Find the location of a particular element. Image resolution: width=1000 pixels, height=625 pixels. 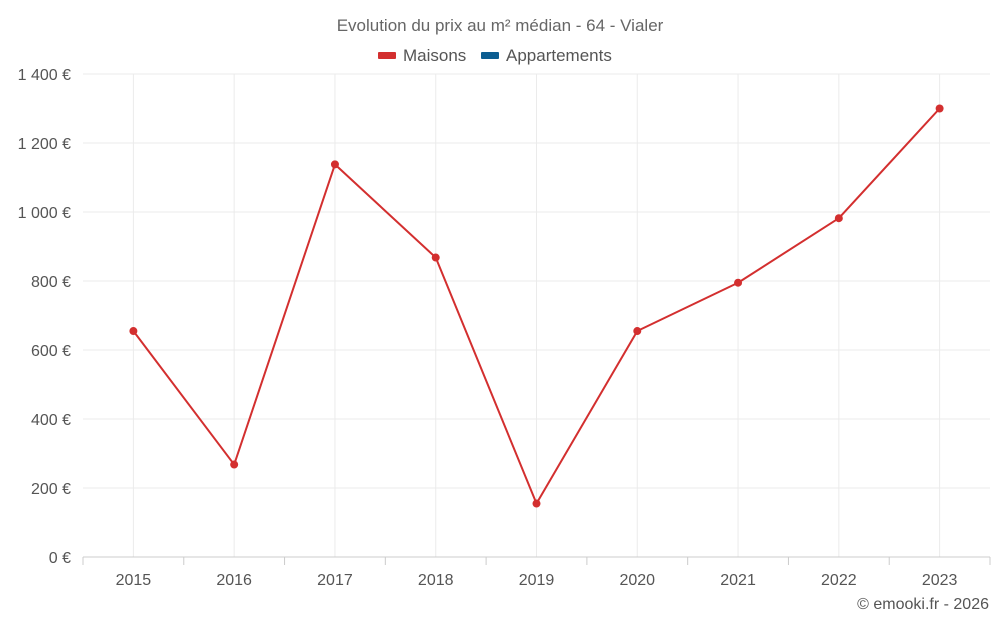

credit-text: © emooki.fr - 2026 is located at coordinates (923, 604).